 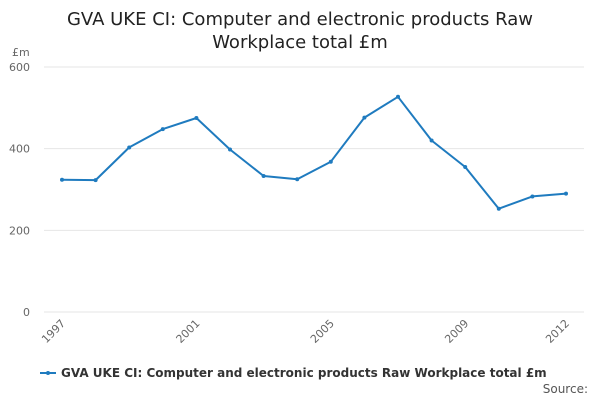 What do you see at coordinates (21, 52) in the screenshot?
I see `y-axis-label: £m` at bounding box center [21, 52].